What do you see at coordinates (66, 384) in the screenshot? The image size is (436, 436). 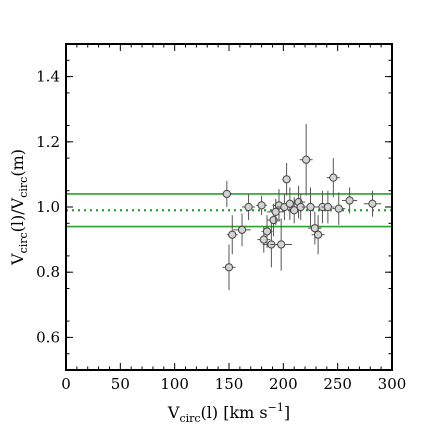 I see `x-tick-label: 0` at bounding box center [66, 384].